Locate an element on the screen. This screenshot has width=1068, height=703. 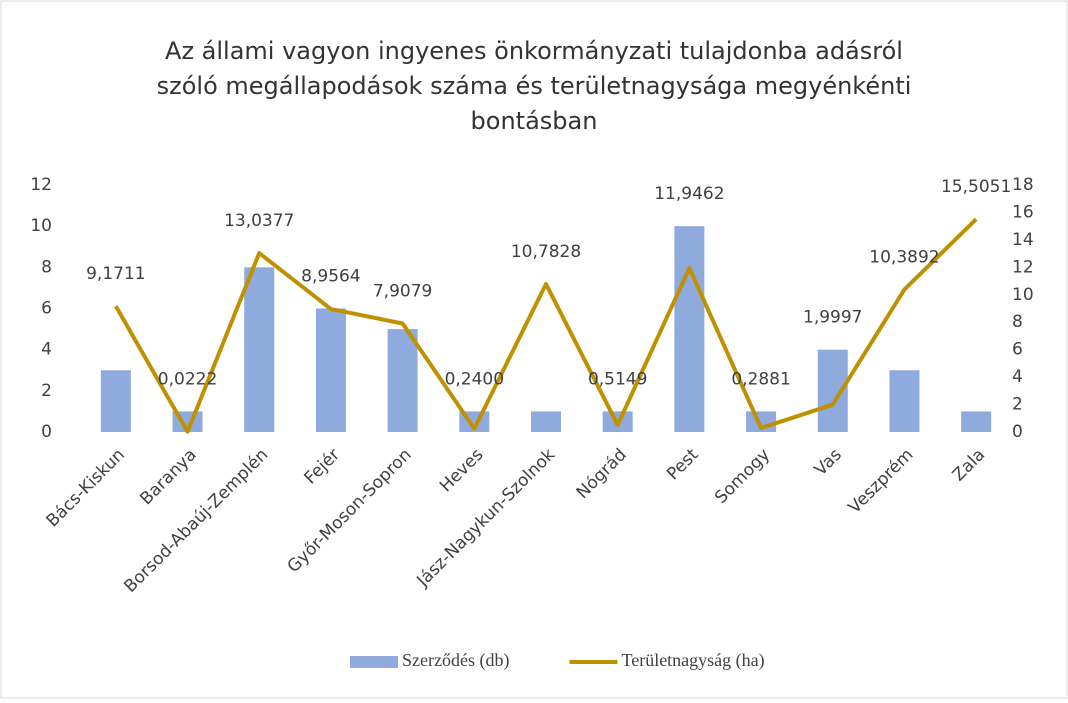
y-tick-label: 8 is located at coordinates (46, 267).